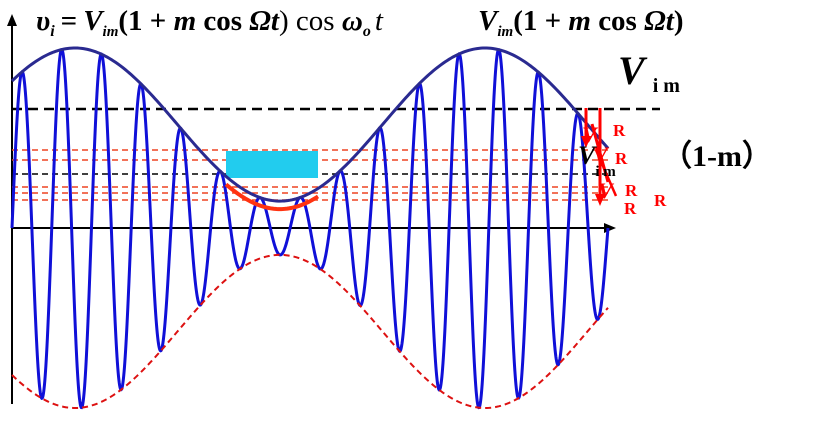 This screenshot has width=813, height=438. Describe the element at coordinates (43, 21) in the screenshot. I see `formula-left-lhs: υ` at that location.